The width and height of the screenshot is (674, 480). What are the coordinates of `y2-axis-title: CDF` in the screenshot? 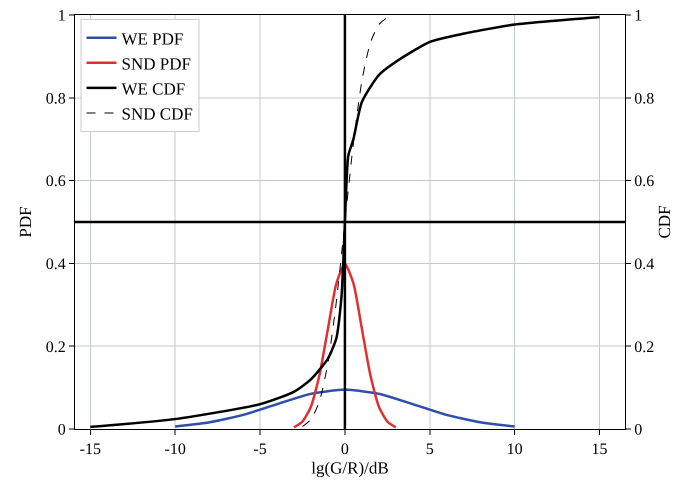 It's located at (664, 222).